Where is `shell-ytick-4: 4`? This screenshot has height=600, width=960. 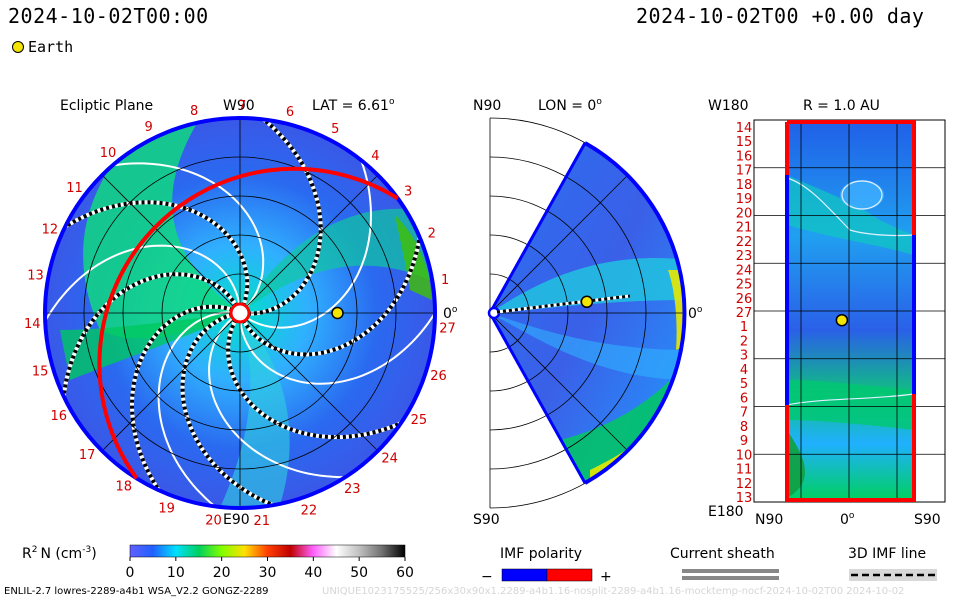 shell-ytick-4: 4 is located at coordinates (744, 370).